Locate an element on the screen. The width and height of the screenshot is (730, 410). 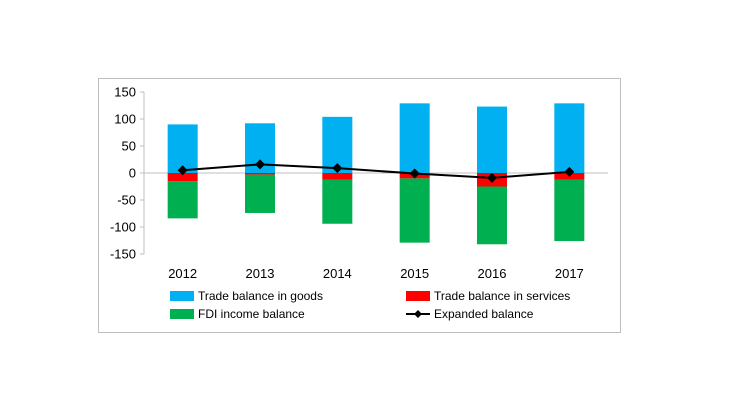
x-tick-label: 2016 is located at coordinates (492, 273).